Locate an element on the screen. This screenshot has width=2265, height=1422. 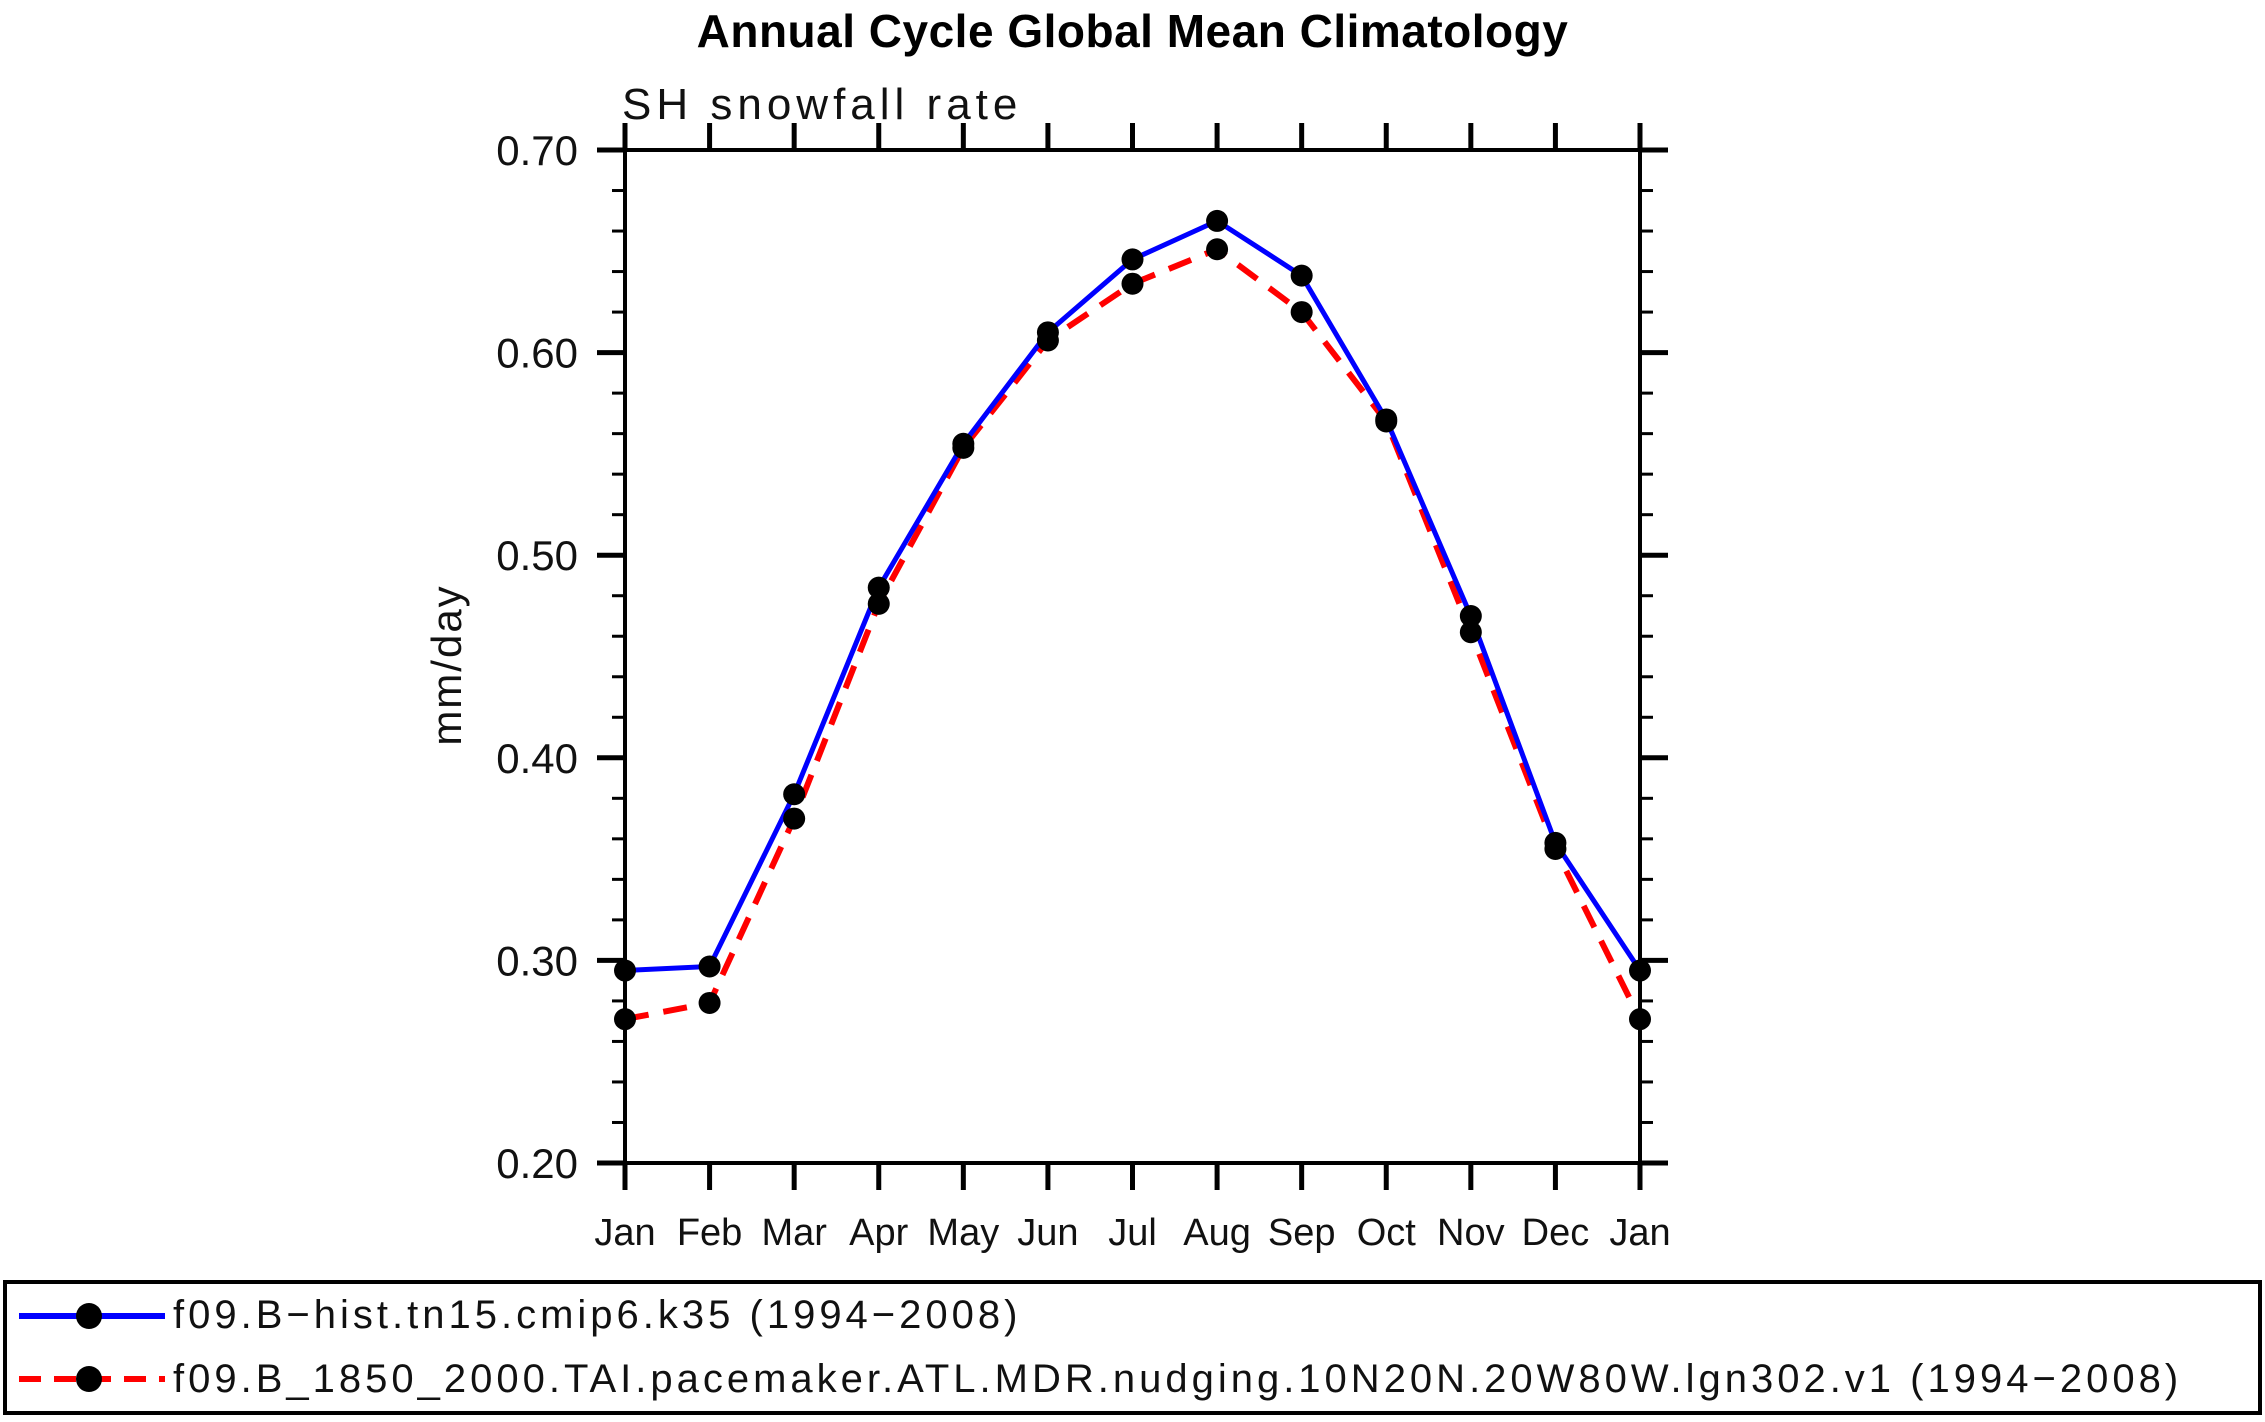
legend-line-sample-solid is located at coordinates (92, 1315).